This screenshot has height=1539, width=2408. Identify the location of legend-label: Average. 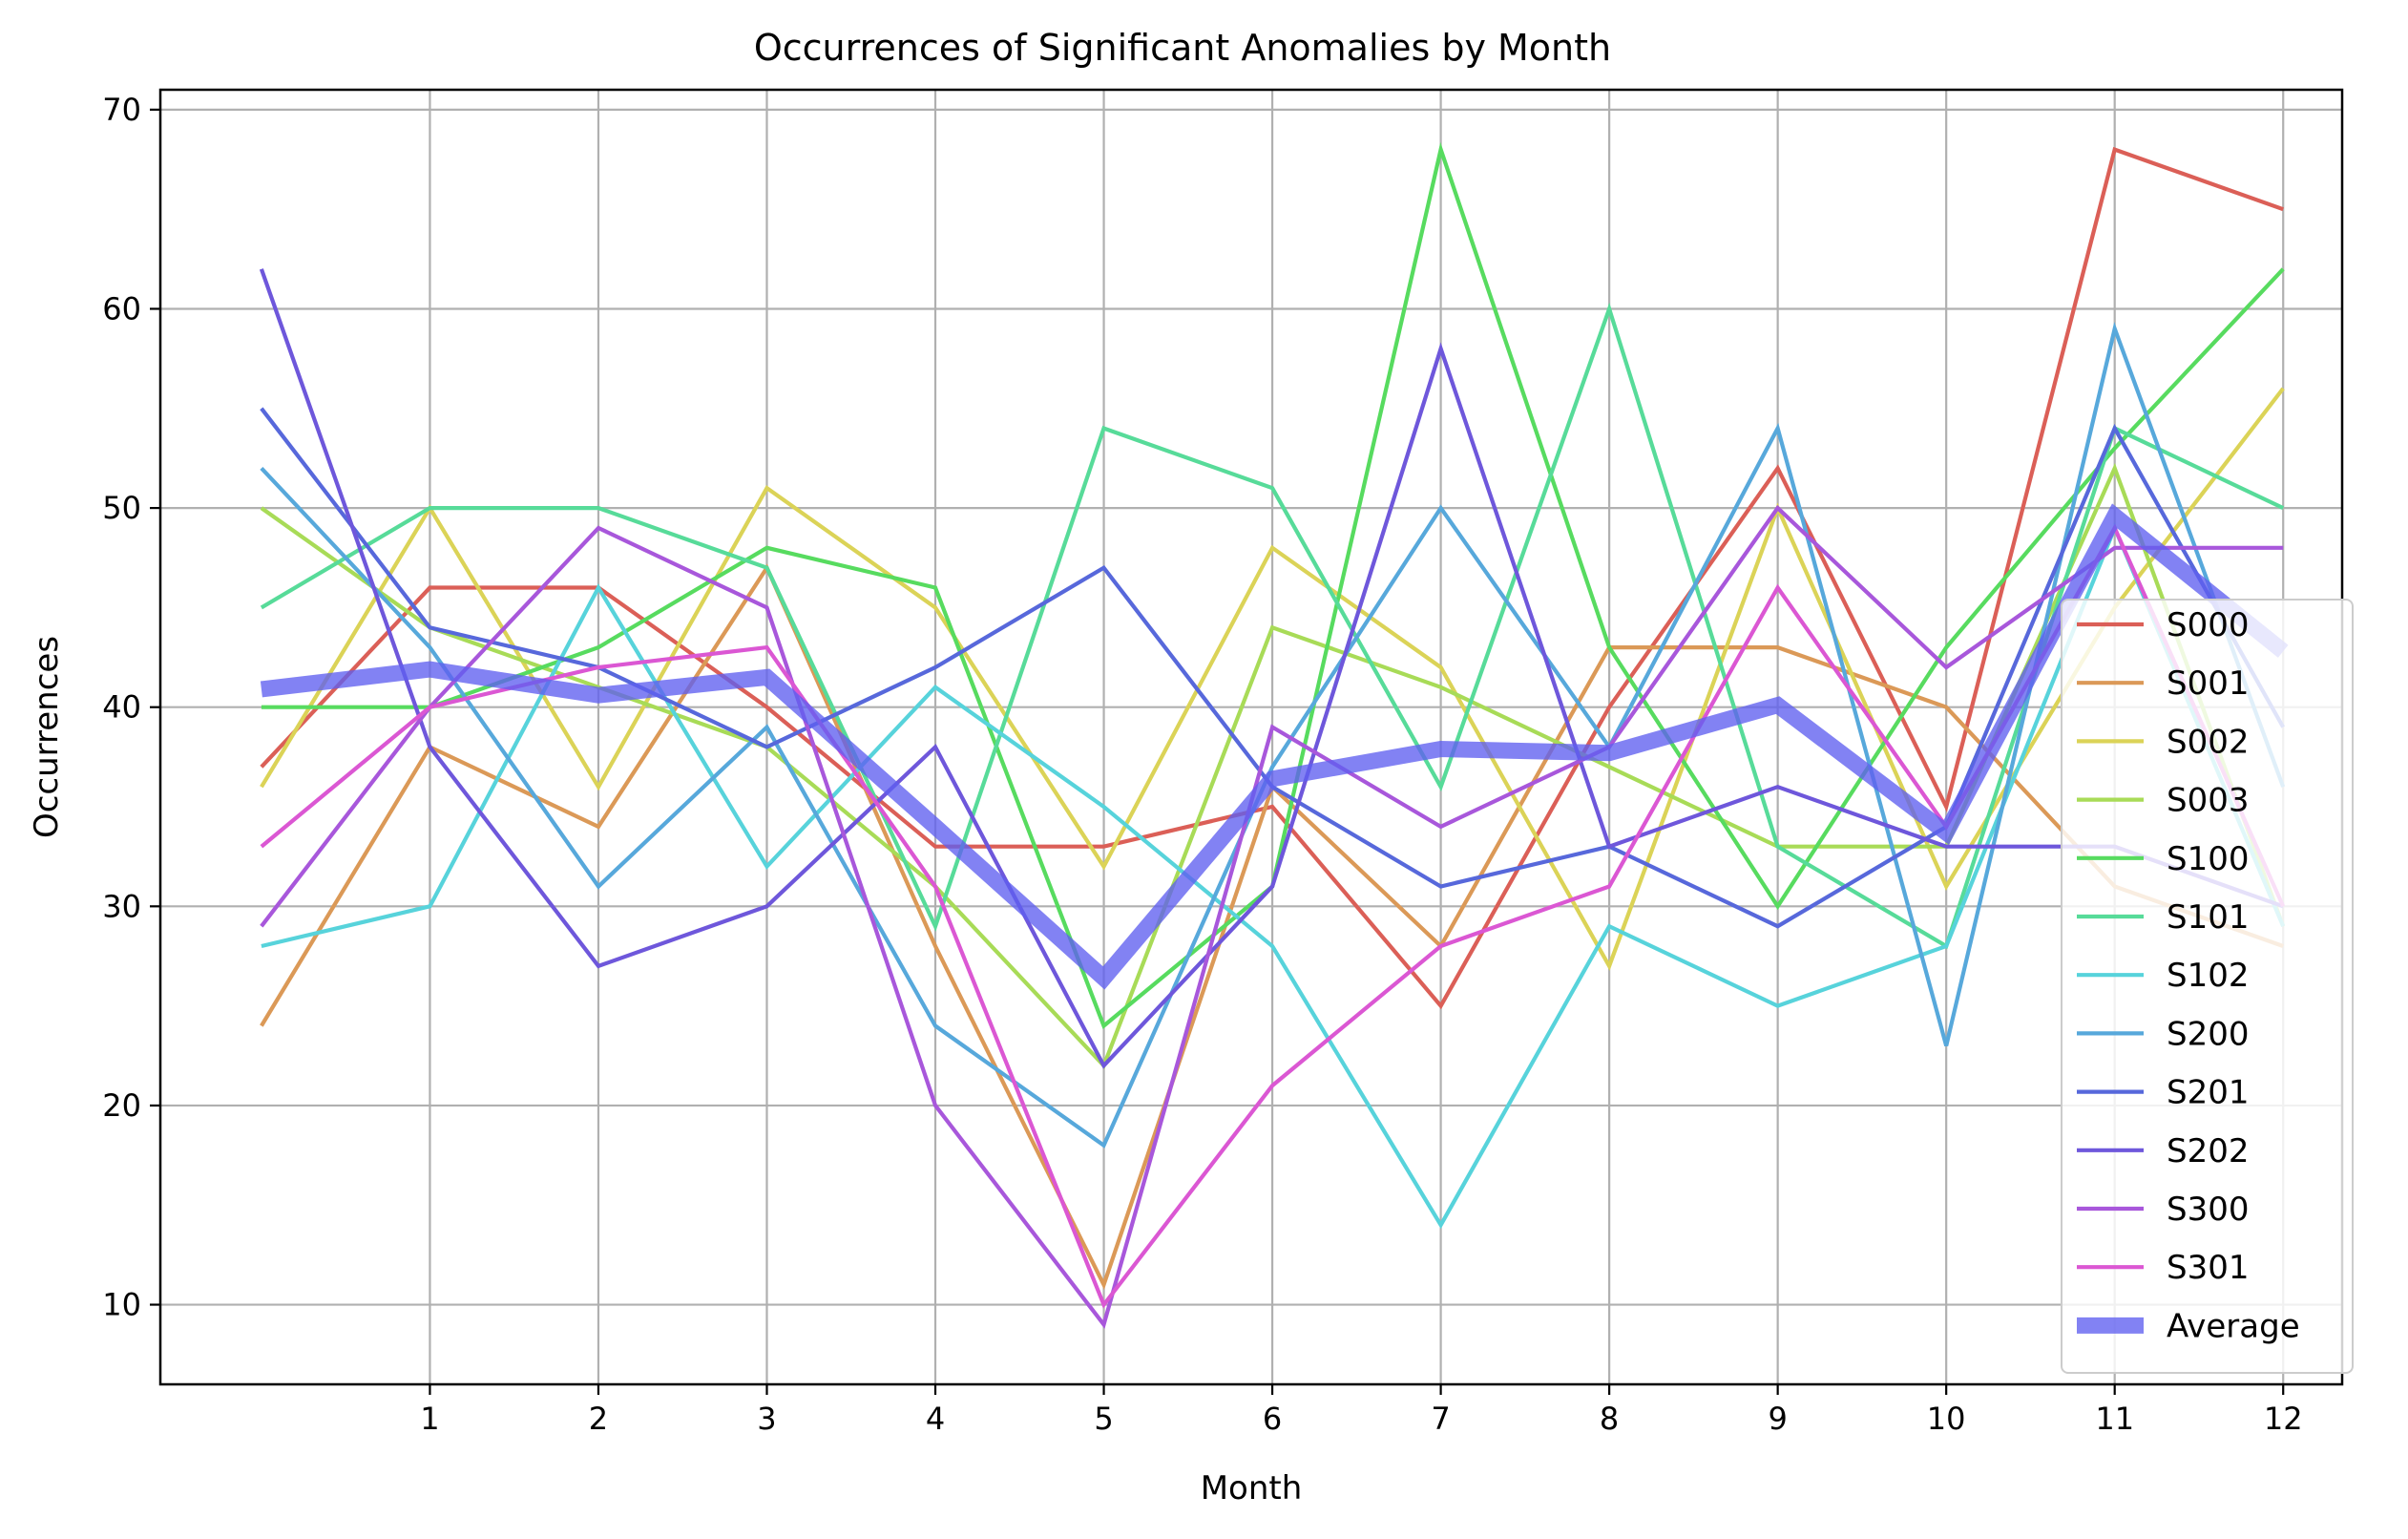
(2233, 1326).